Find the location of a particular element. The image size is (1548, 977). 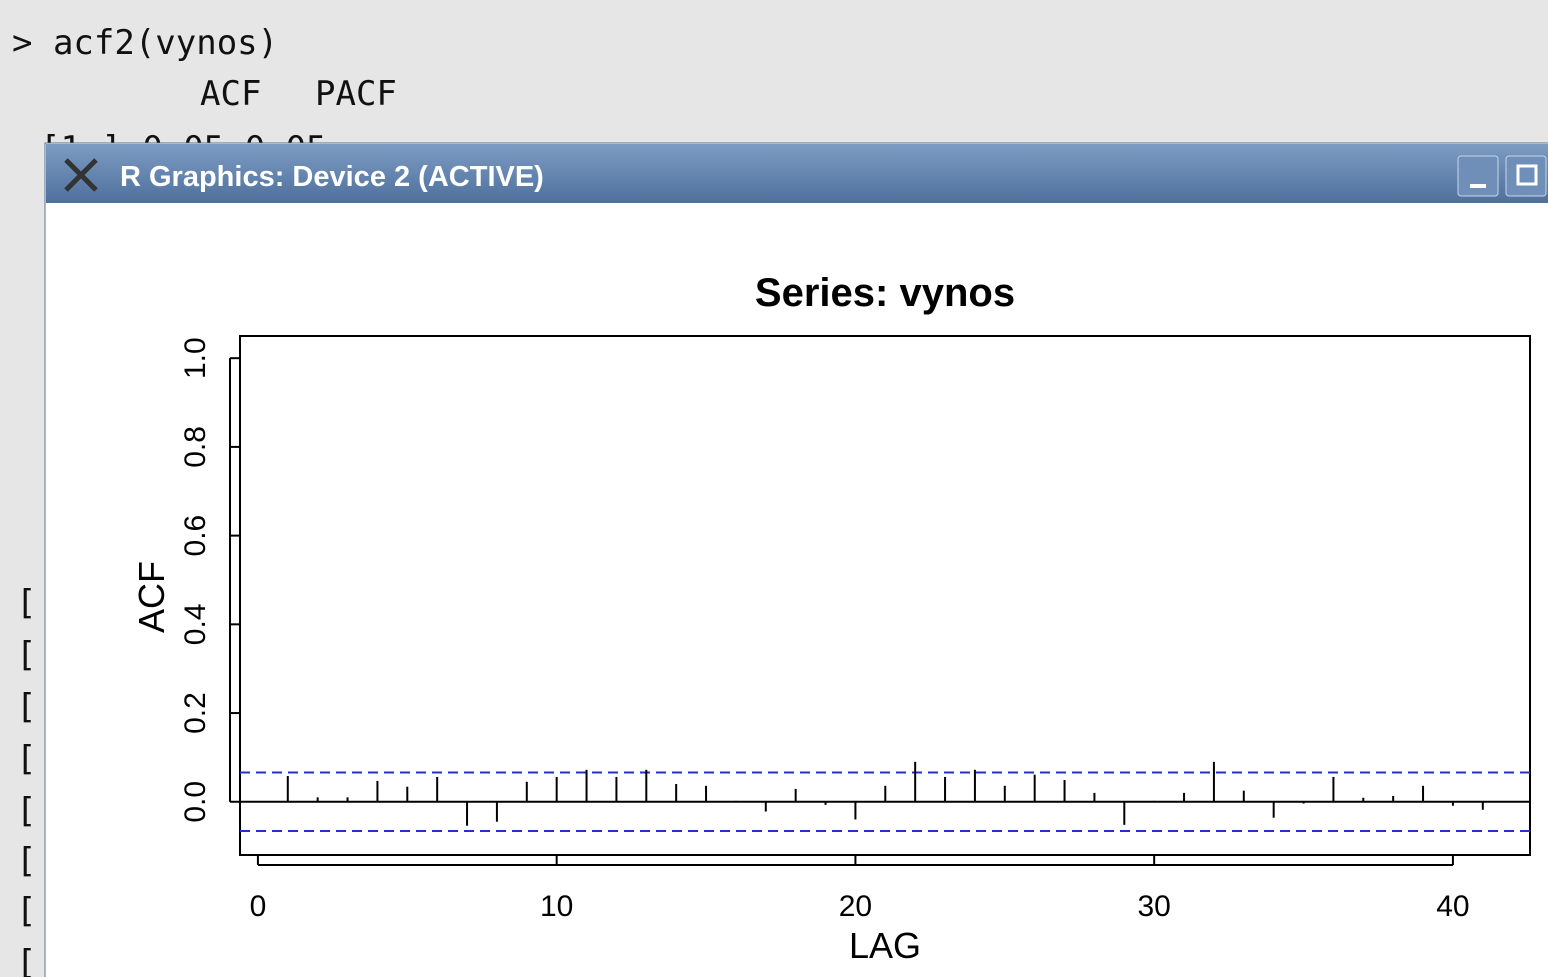

x-axis-label: LAG is located at coordinates (885, 945).